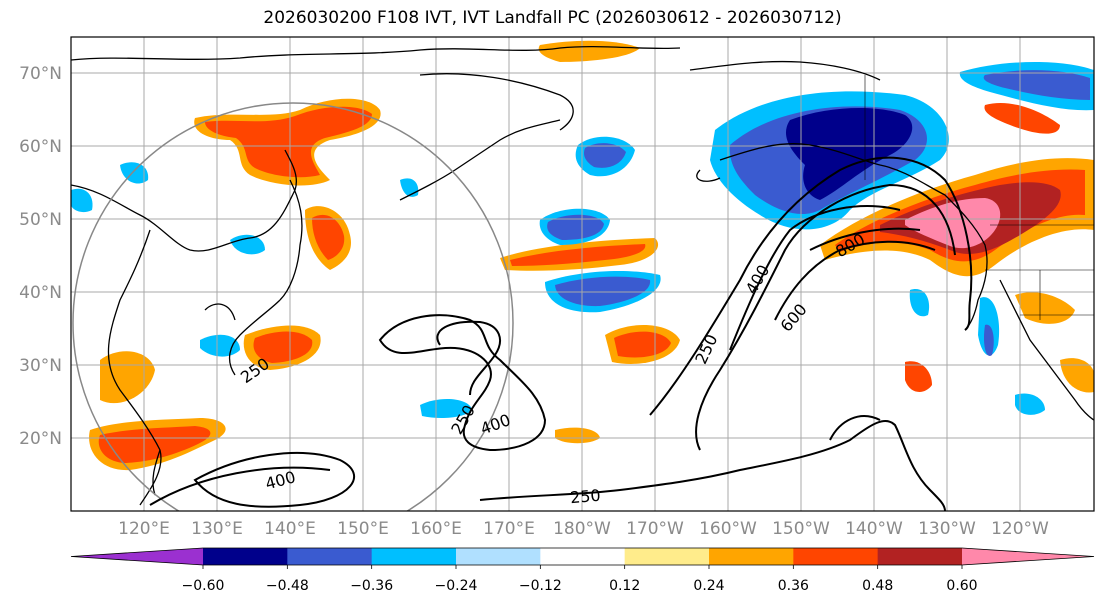 Image resolution: width=1105 pixels, height=604 pixels. What do you see at coordinates (947, 529) in the screenshot?
I see `lon-label: 130°W` at bounding box center [947, 529].